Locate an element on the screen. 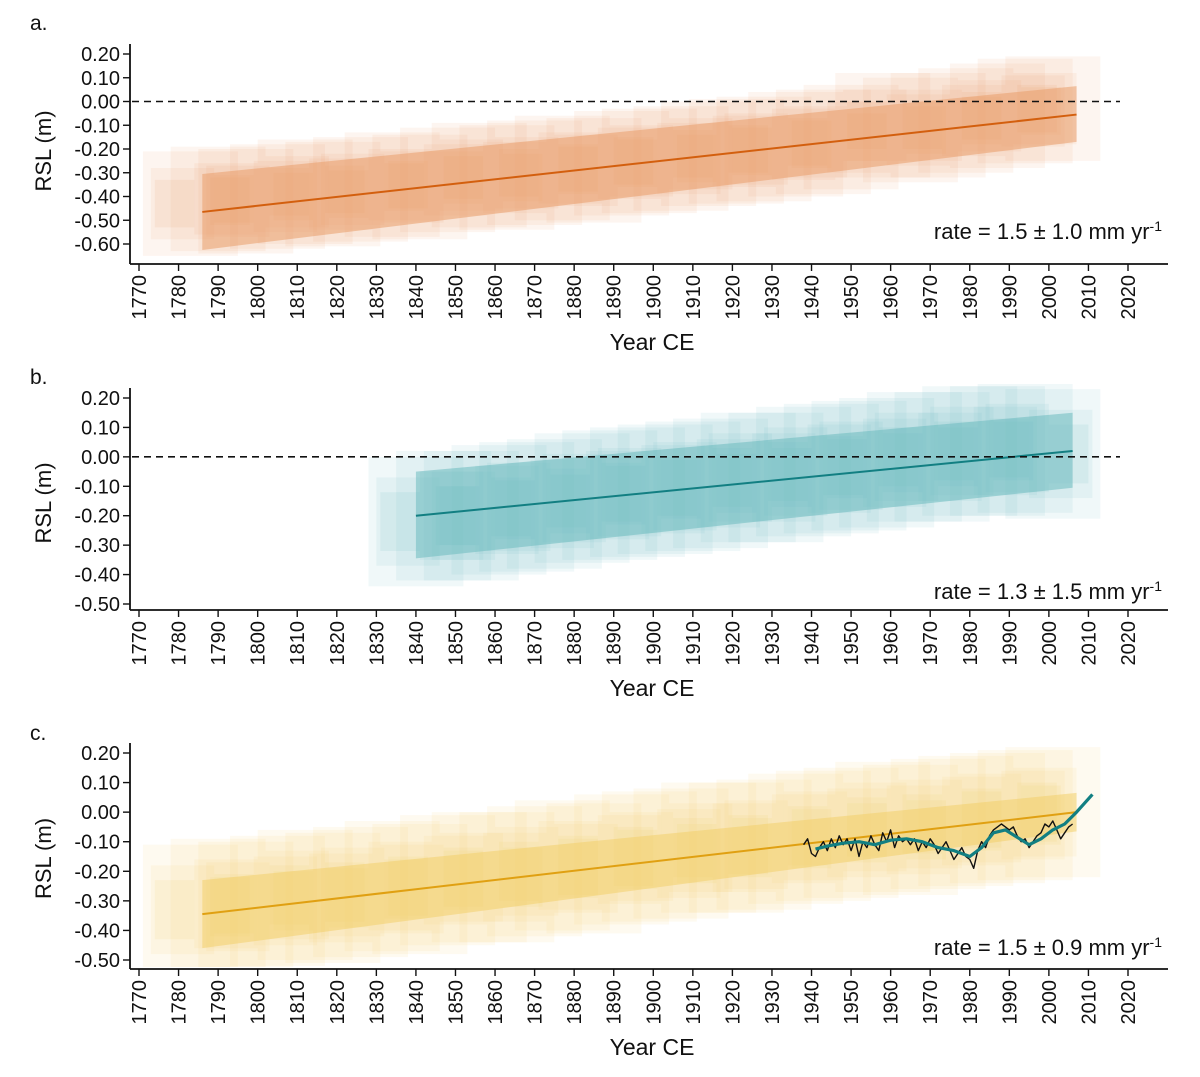 The height and width of the screenshot is (1077, 1200). x-tick-label: 1800 is located at coordinates (259, 297).